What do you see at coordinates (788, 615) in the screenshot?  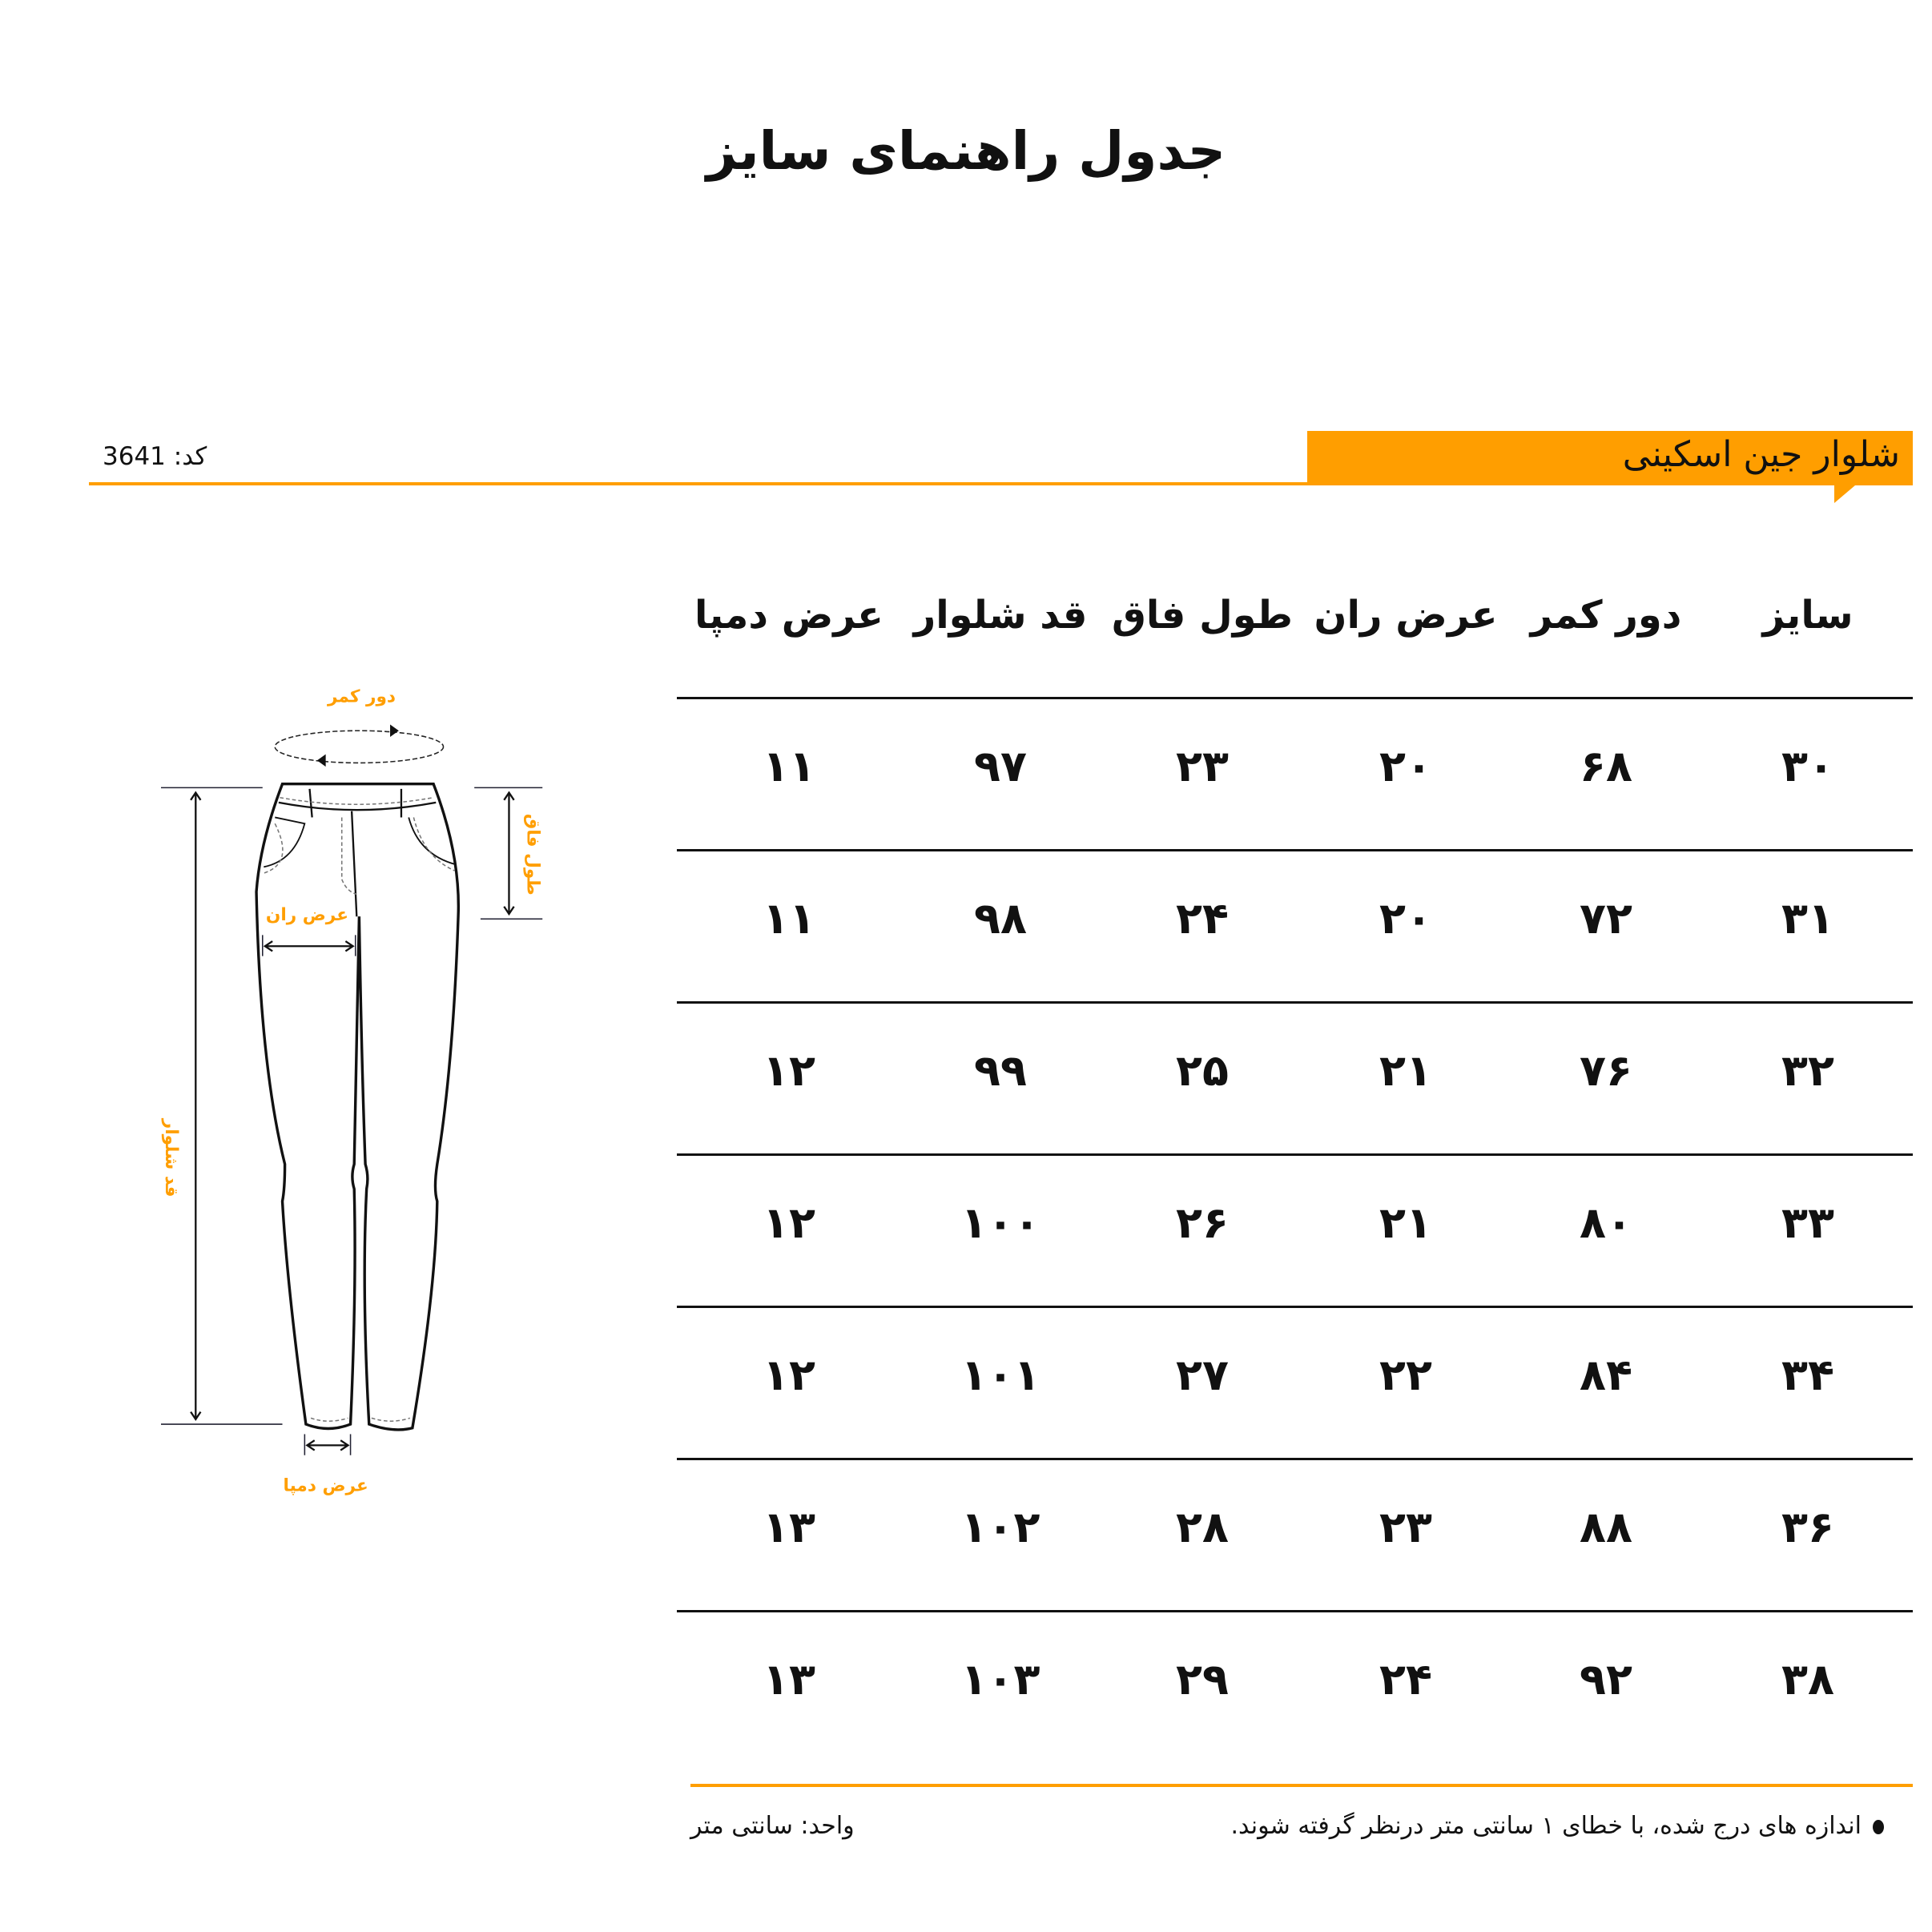 I see `column-header: عرض دمپا` at bounding box center [788, 615].